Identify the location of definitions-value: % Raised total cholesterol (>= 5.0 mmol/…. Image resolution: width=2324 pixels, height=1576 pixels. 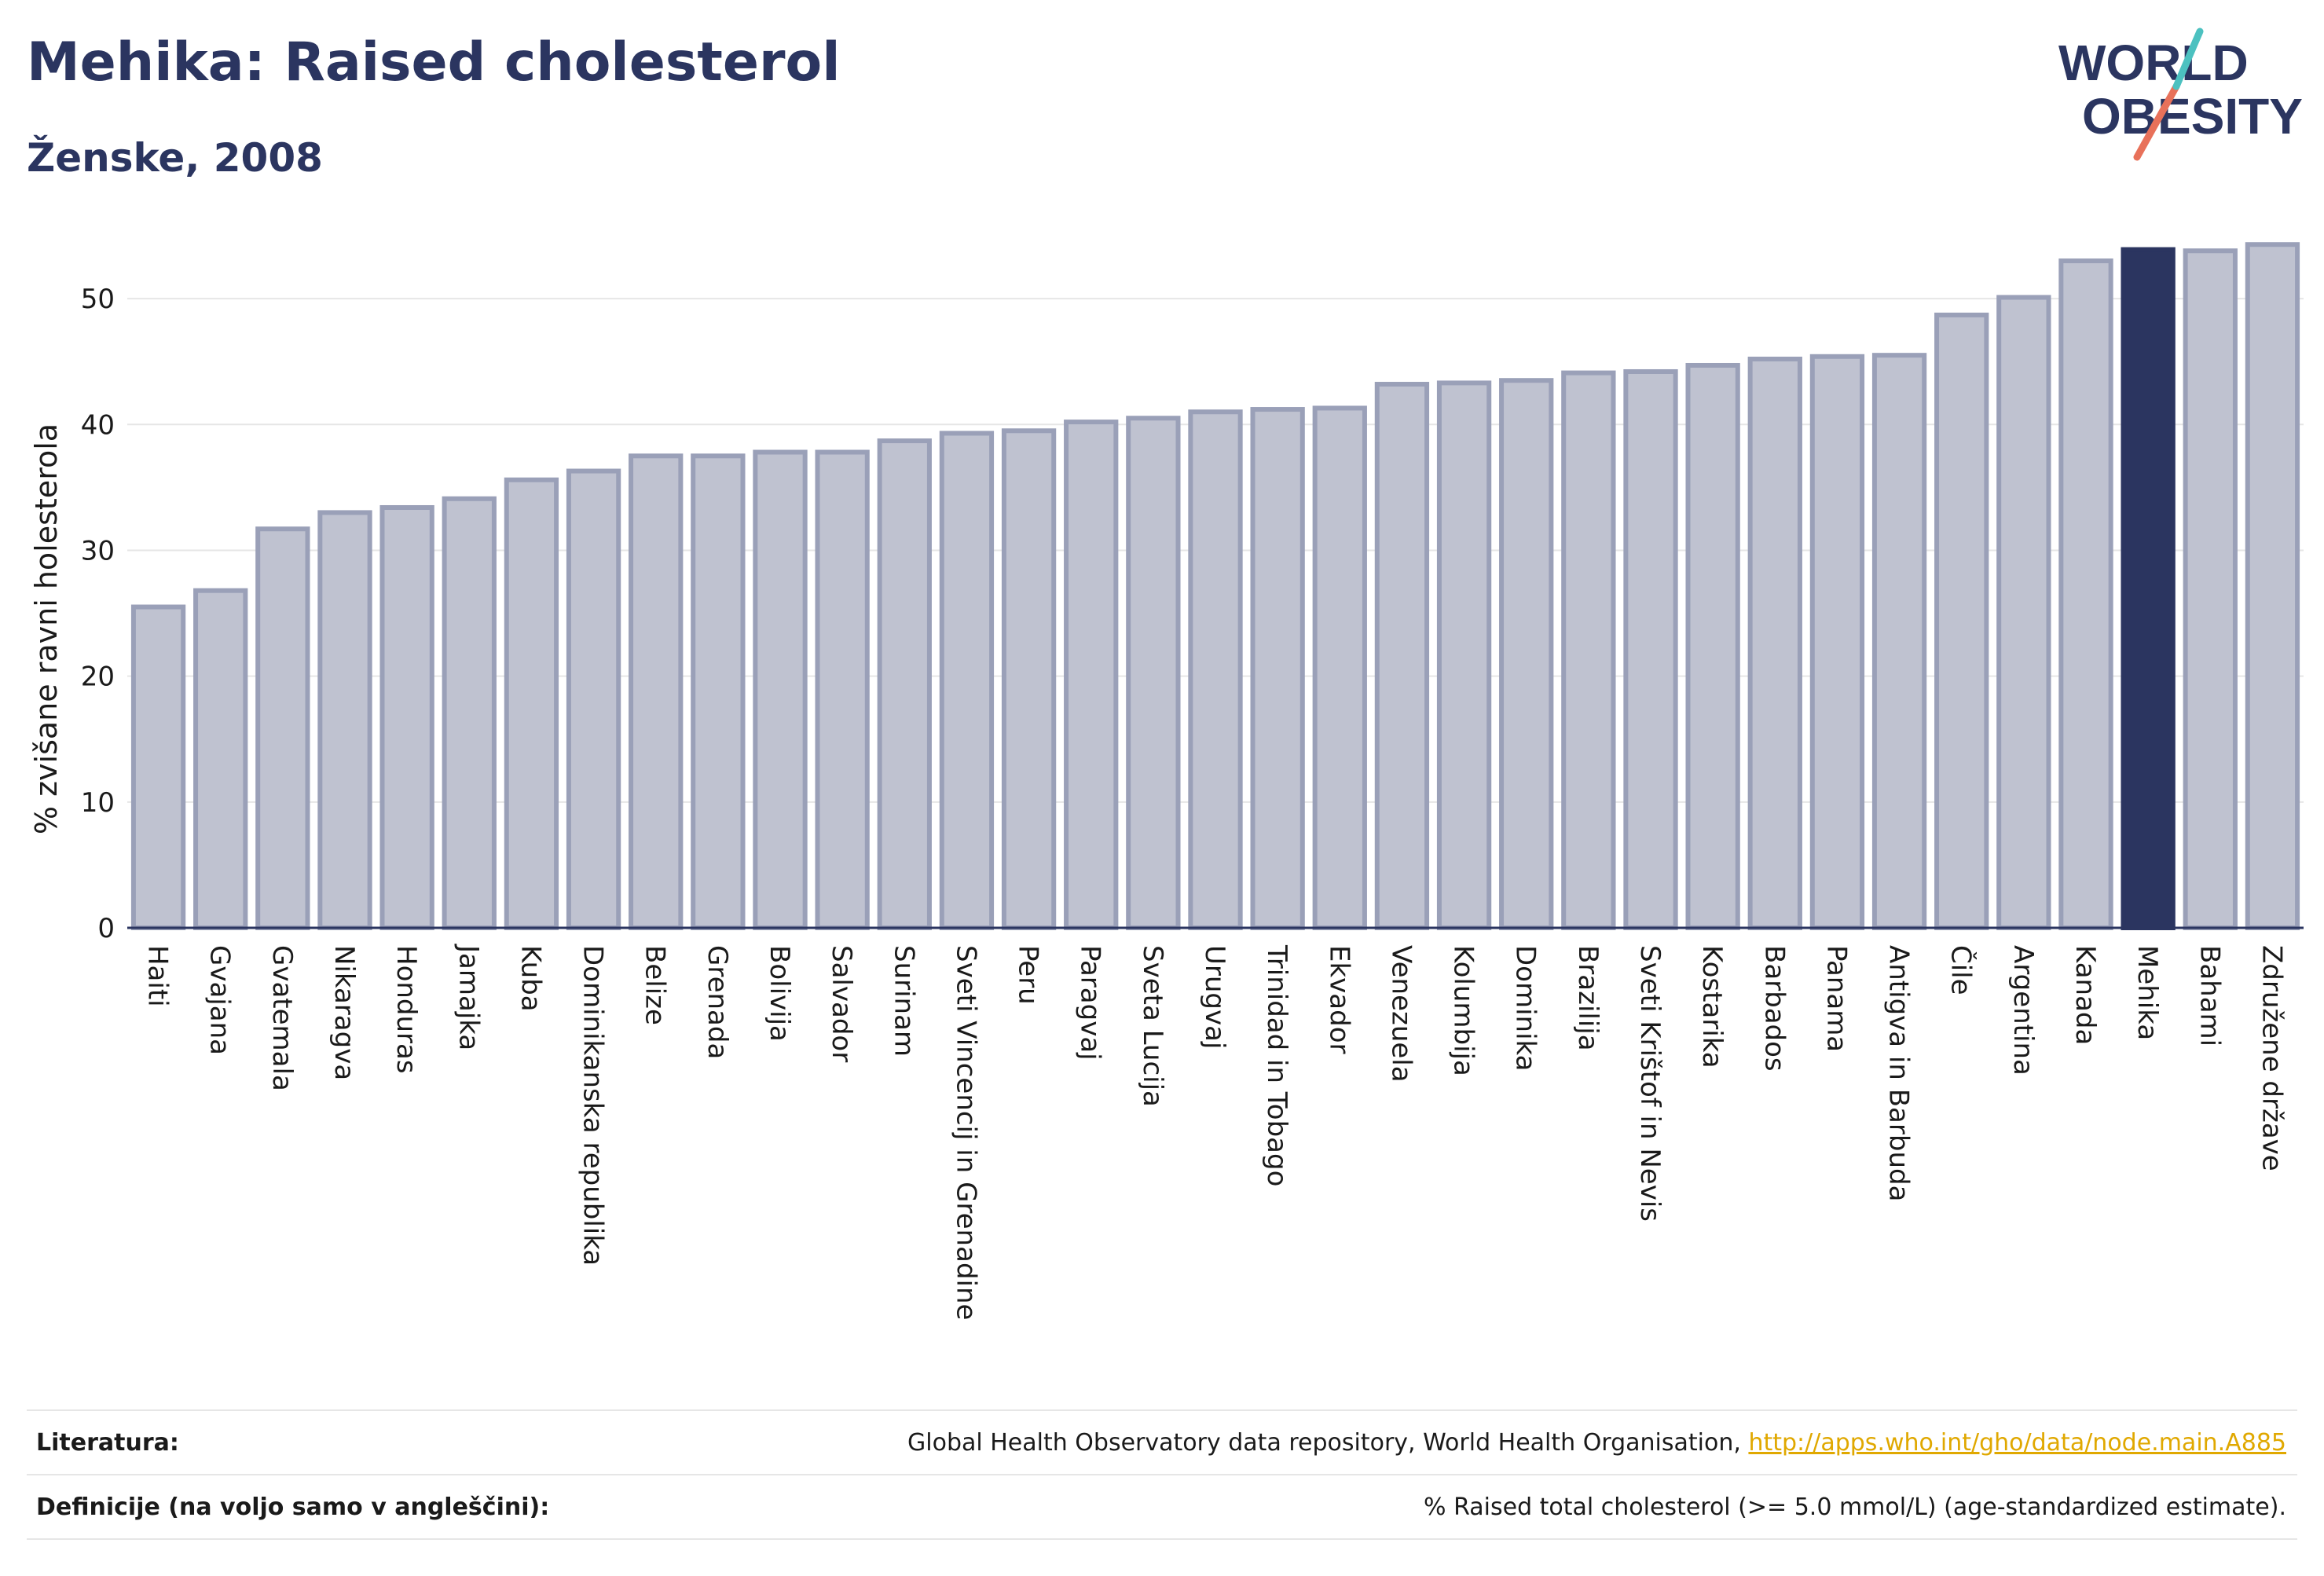
(1855, 1507).